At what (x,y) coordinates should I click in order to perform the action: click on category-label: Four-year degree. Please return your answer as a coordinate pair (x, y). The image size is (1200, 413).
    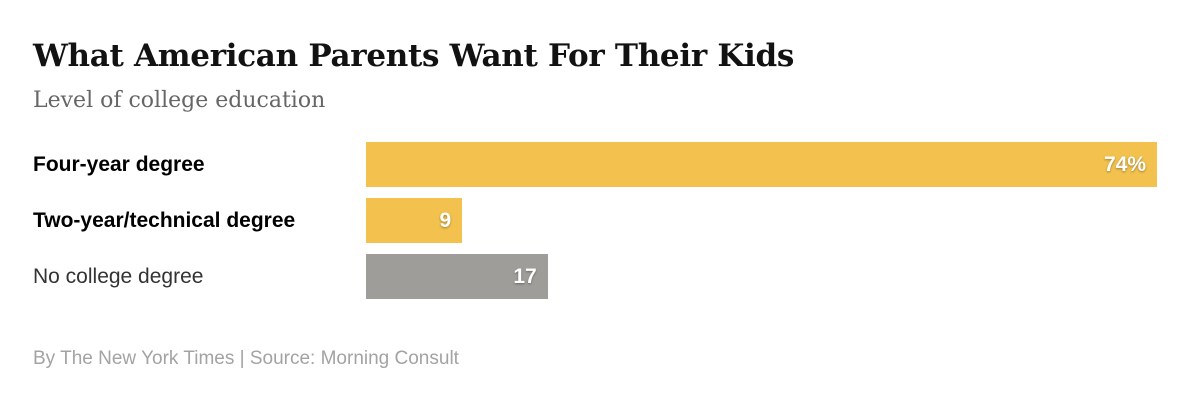
    Looking at the image, I should click on (119, 164).